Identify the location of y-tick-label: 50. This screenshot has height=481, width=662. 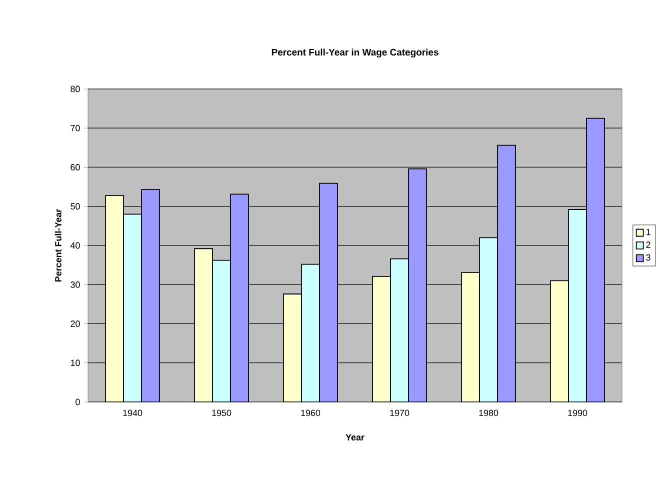
(75, 206).